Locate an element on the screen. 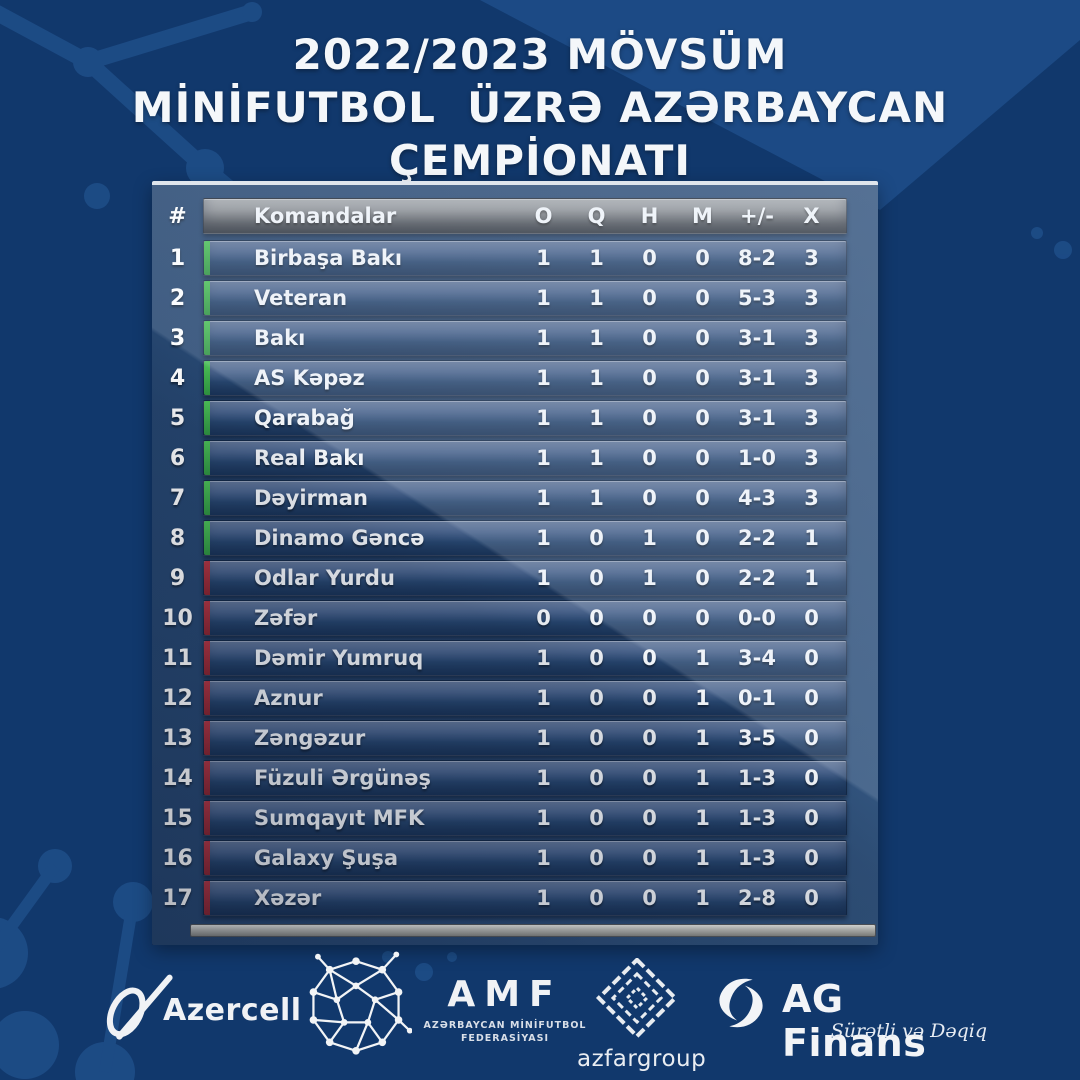 This screenshot has width=1080, height=1080. table-row: 6 Real Bakı 1 1 0 0 1-0 3 is located at coordinates (515, 458).